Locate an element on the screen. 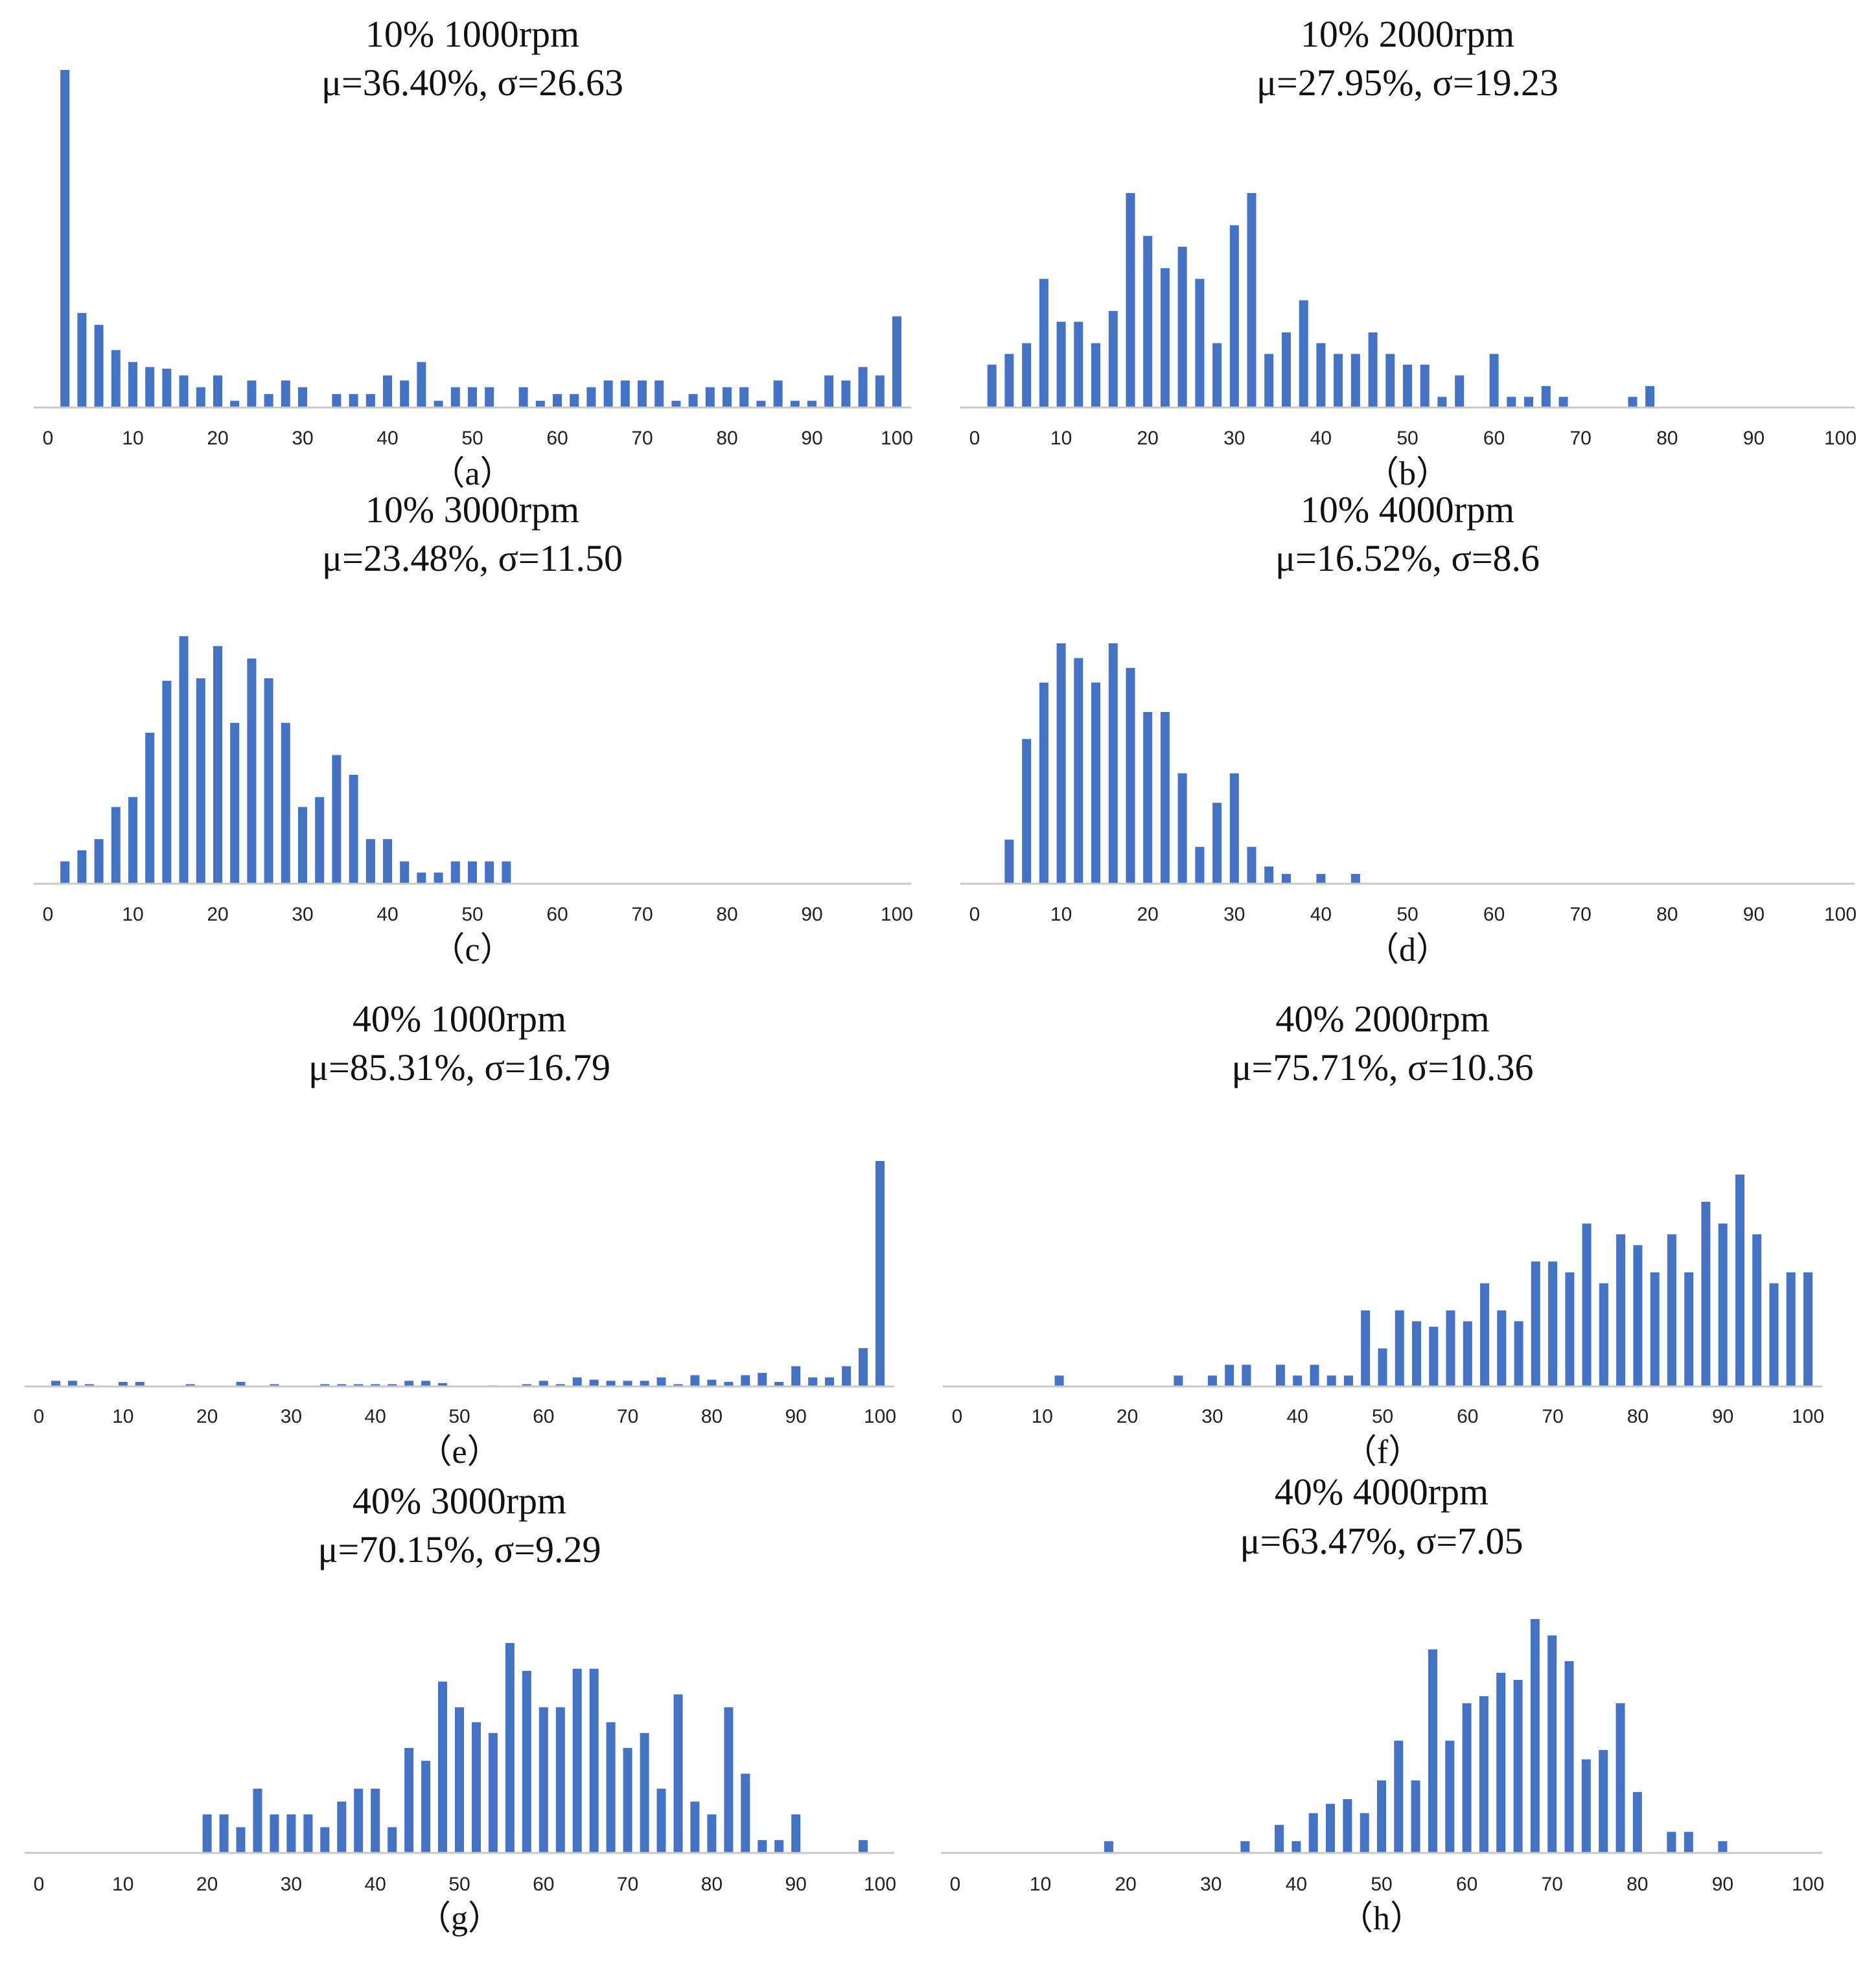 This screenshot has height=1965, width=1876. panel-label: （f） is located at coordinates (1382, 1453).